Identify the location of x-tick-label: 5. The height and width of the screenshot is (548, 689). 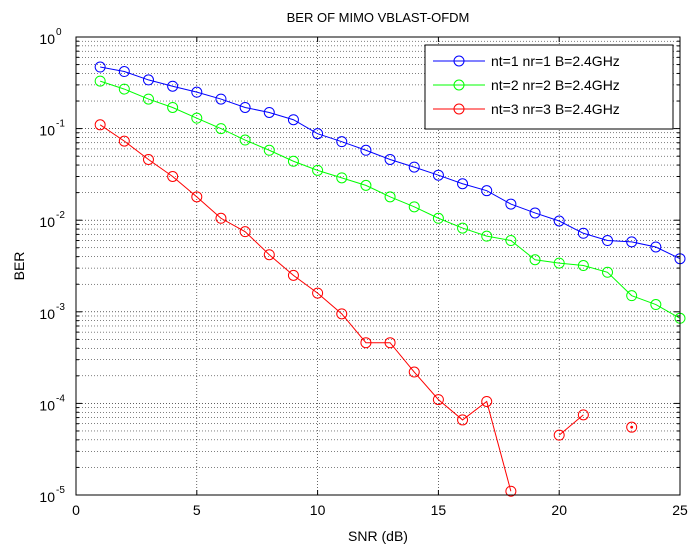
(197, 510).